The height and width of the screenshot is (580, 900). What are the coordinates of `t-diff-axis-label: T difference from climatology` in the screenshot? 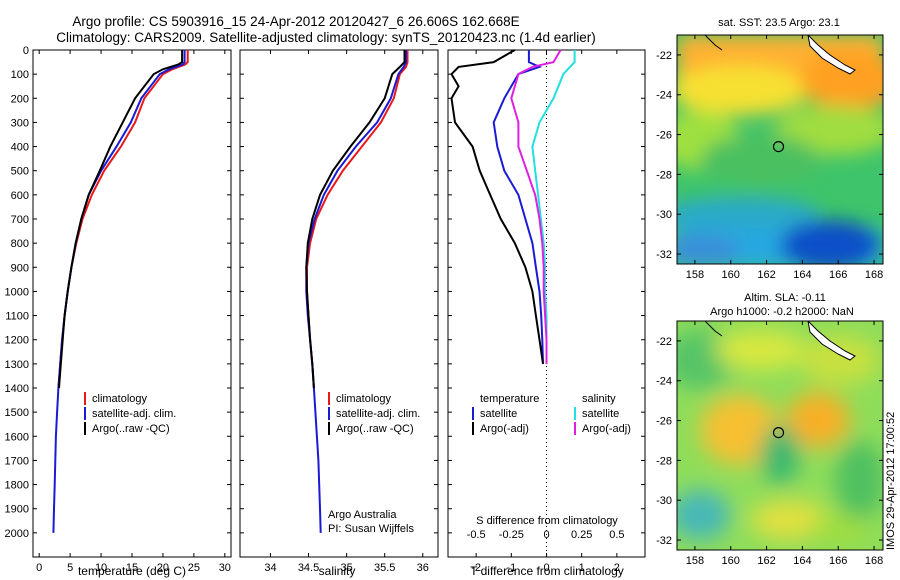 It's located at (547, 571).